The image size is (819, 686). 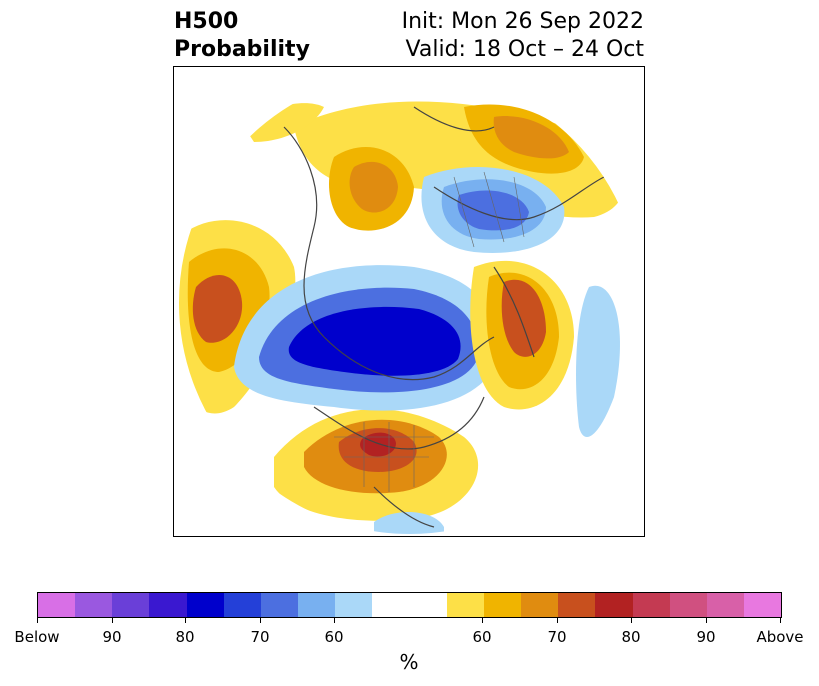 What do you see at coordinates (206, 21) in the screenshot?
I see `title-line-1: H500` at bounding box center [206, 21].